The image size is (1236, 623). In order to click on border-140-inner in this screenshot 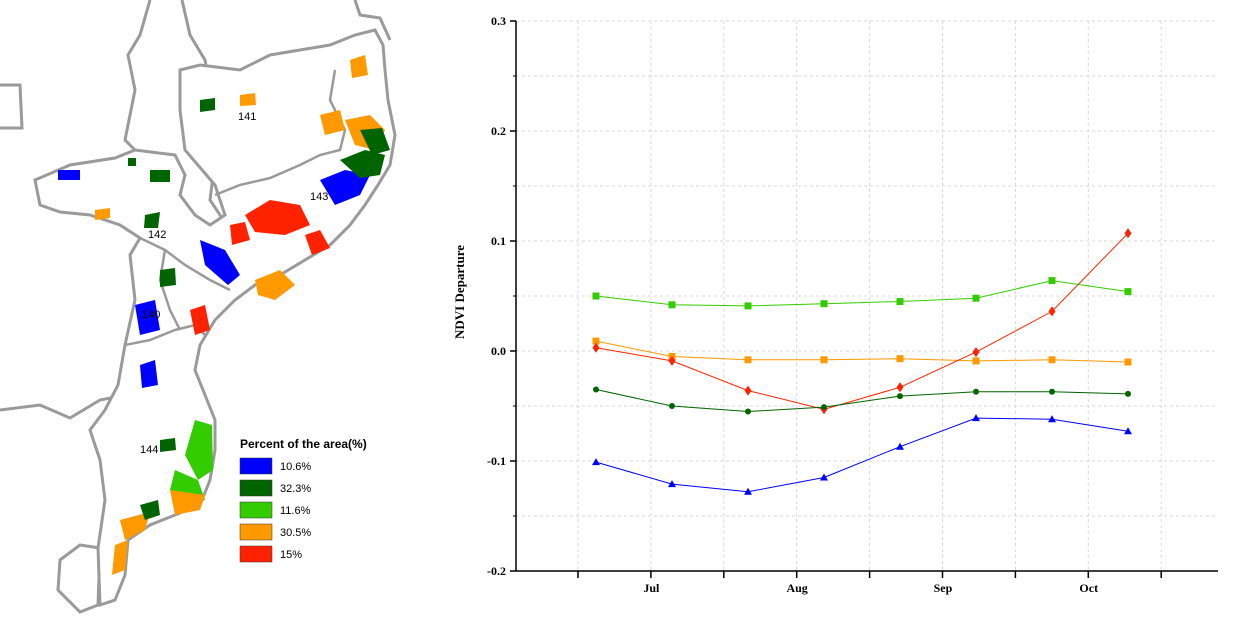, I will do `click(170, 290)`.